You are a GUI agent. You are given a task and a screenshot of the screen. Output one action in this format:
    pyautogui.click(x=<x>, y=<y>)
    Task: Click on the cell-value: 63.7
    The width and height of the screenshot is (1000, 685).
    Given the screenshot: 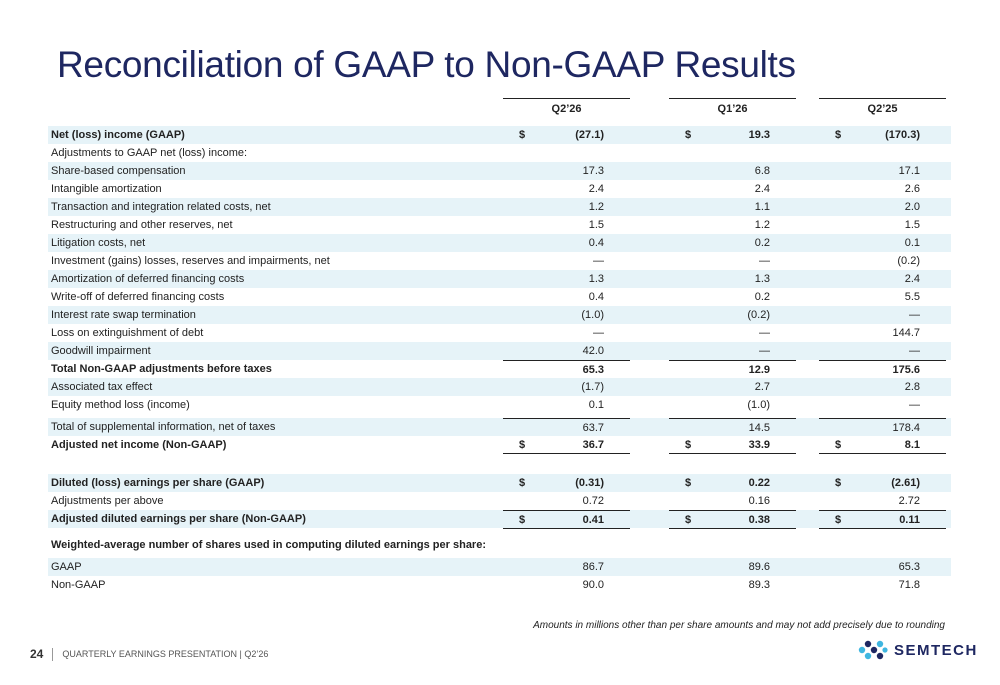 What is the action you would take?
    pyautogui.click(x=593, y=428)
    